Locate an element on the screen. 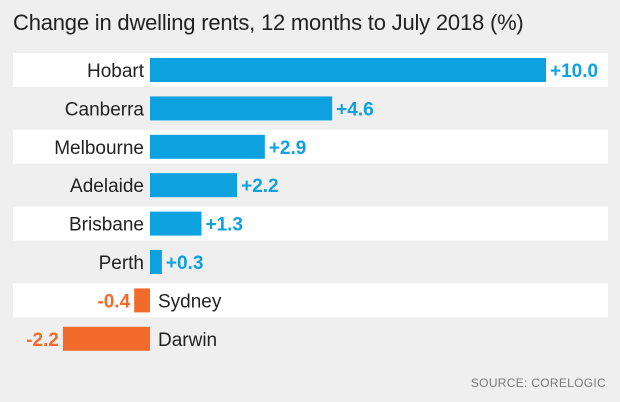 The height and width of the screenshot is (402, 620). bar-perth is located at coordinates (156, 262).